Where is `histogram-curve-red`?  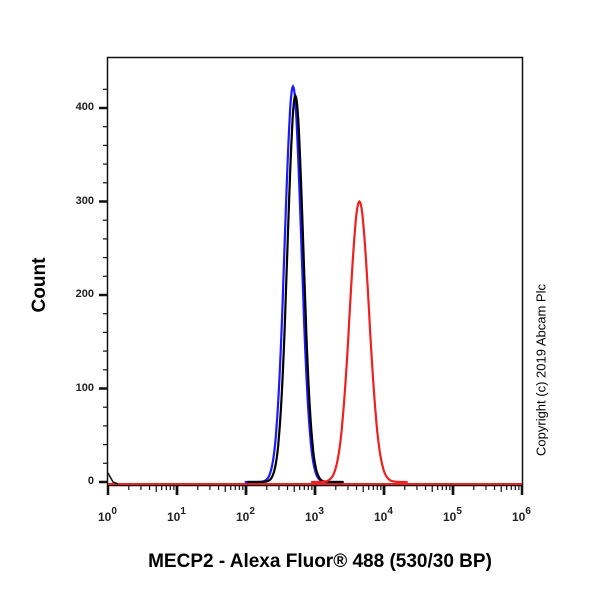
histogram-curve-red is located at coordinates (359, 341).